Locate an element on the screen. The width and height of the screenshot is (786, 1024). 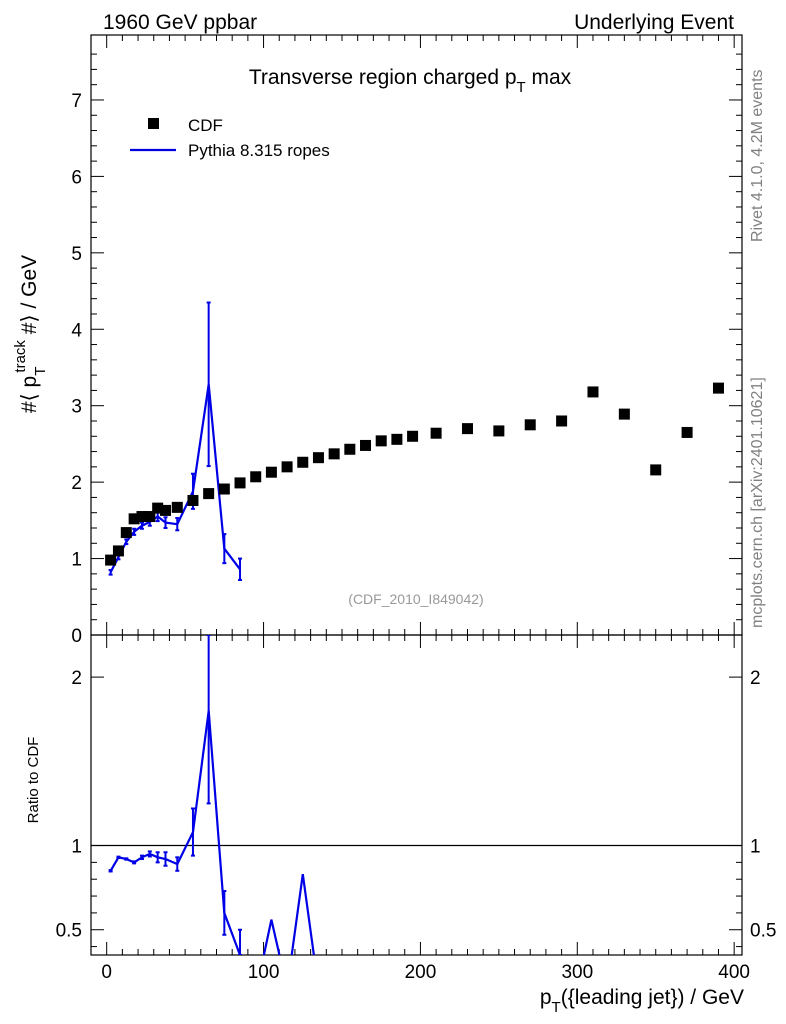
main-title: Transverse region charged pT max is located at coordinates (410, 81).